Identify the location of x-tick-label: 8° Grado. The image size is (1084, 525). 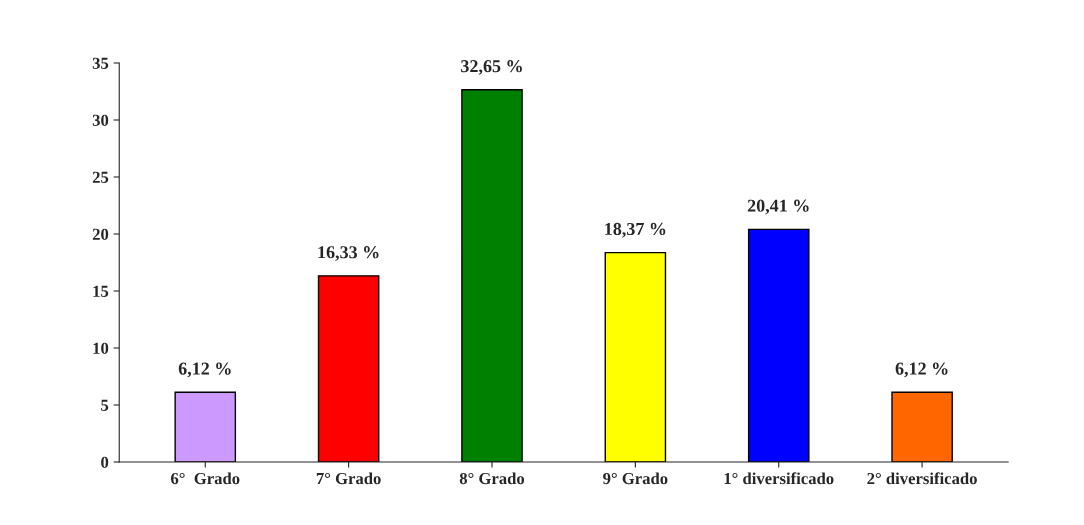
(492, 478).